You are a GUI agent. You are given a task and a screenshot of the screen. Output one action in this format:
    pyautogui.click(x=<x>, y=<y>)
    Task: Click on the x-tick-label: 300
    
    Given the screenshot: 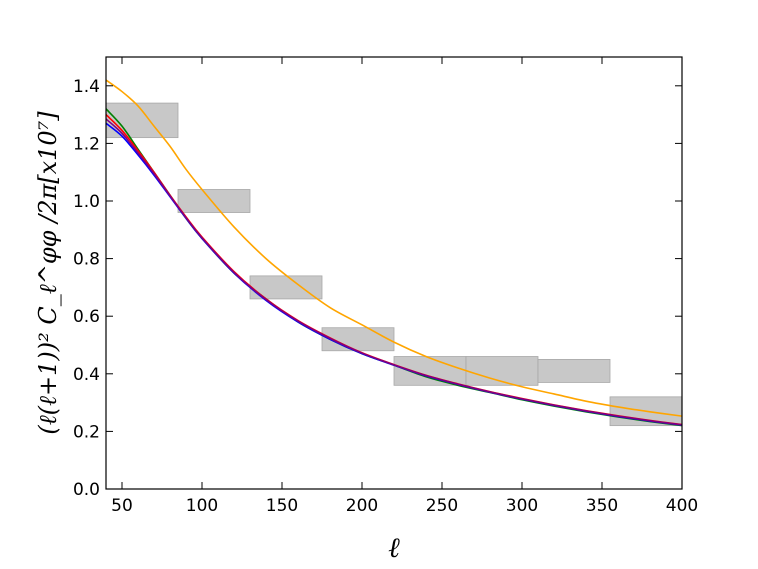 What is the action you would take?
    pyautogui.click(x=522, y=506)
    